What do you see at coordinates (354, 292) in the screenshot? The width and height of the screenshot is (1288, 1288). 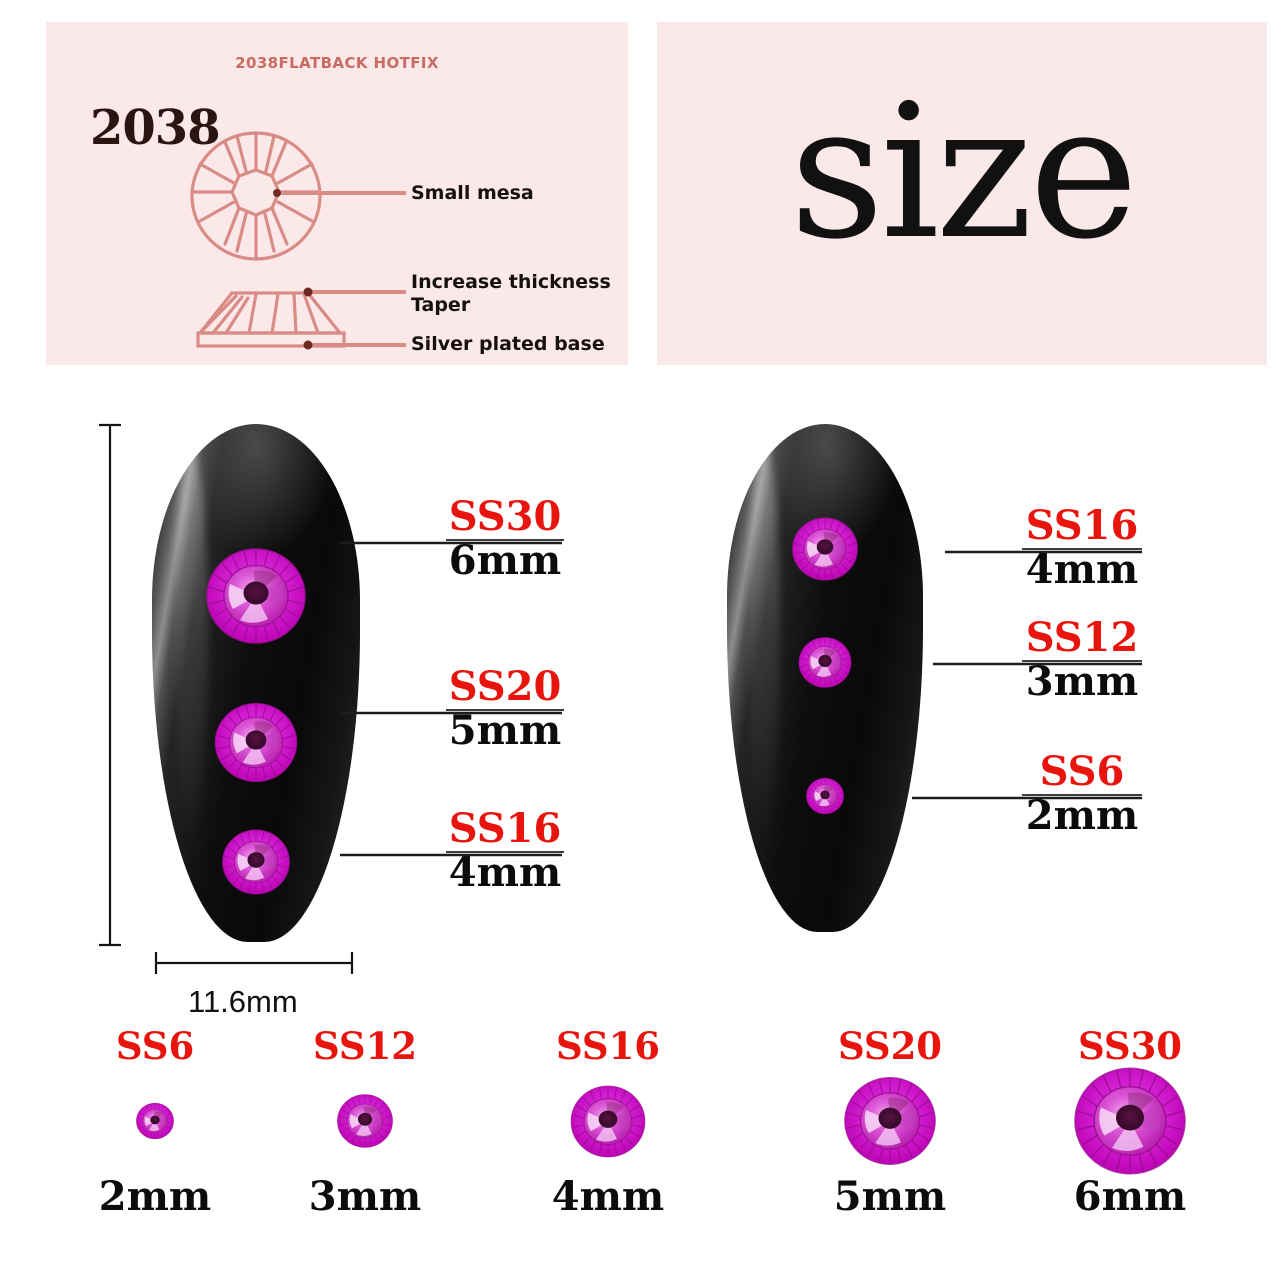 I see `leader-increase-thickness` at bounding box center [354, 292].